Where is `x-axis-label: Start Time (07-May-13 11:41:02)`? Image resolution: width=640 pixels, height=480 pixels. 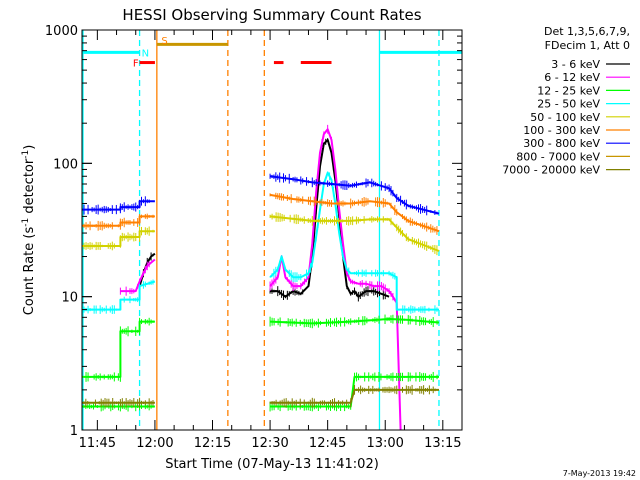
x-axis-label: Start Time (07-May-13 11:41:02) is located at coordinates (272, 464).